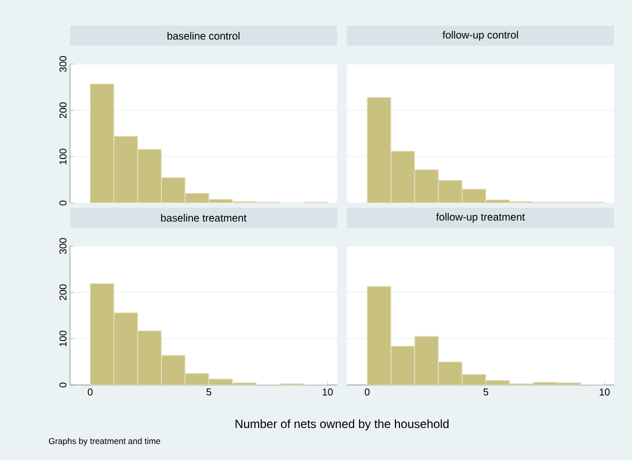  Describe the element at coordinates (104, 442) in the screenshot. I see `text: Graphs by treatment and time` at that location.